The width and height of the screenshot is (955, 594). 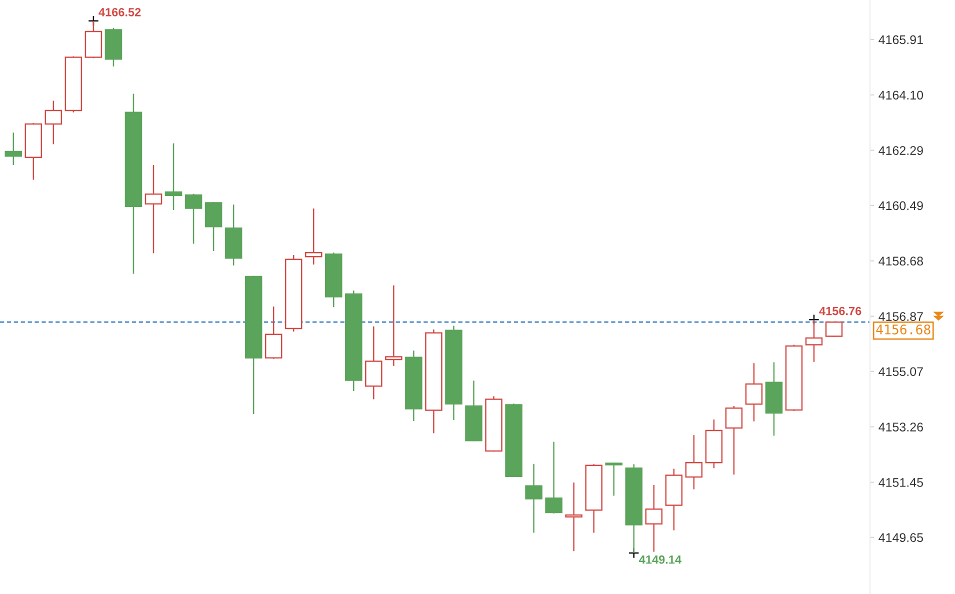 I want to click on y-tick-label: 4160.49, so click(x=900, y=205).